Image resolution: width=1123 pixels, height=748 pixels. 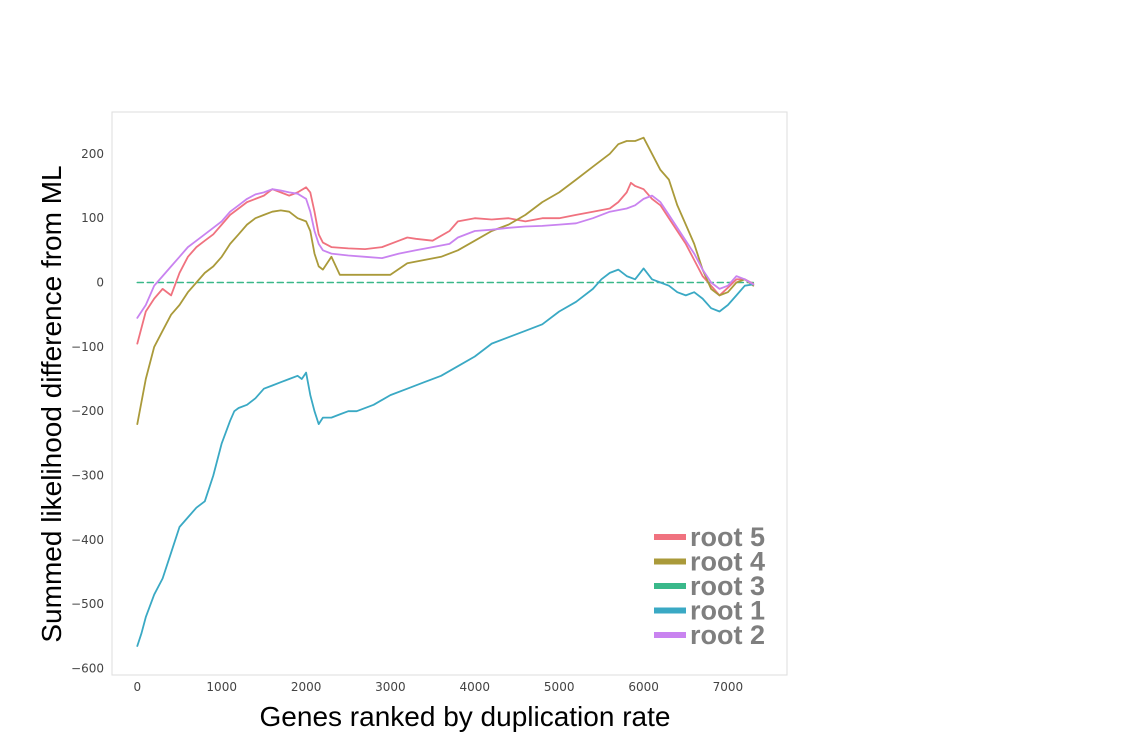 I want to click on x-tick-label: 5000, so click(x=559, y=687).